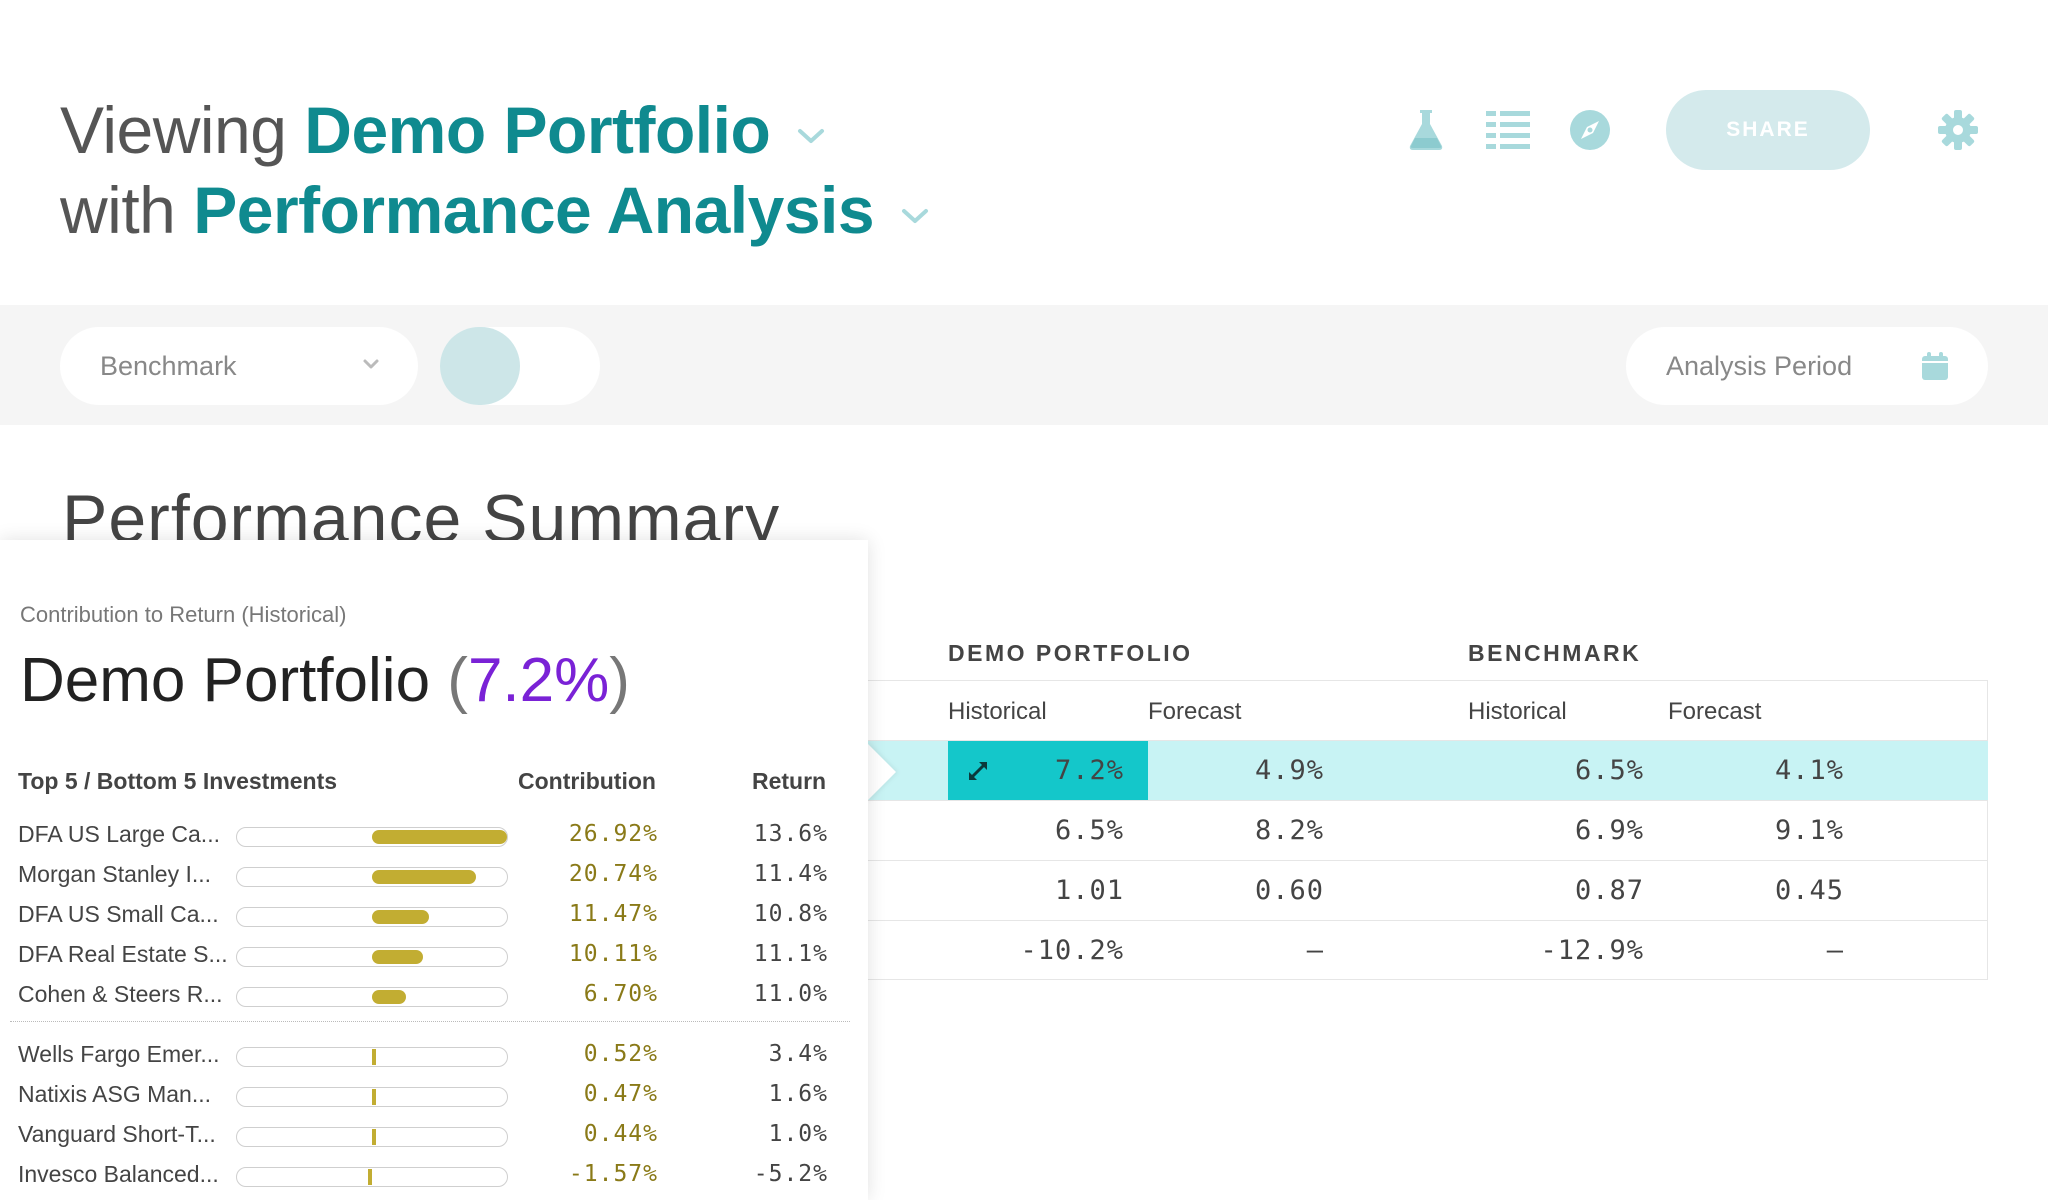  Describe the element at coordinates (1609, 830) in the screenshot. I see `table-cell: 6.9%` at that location.